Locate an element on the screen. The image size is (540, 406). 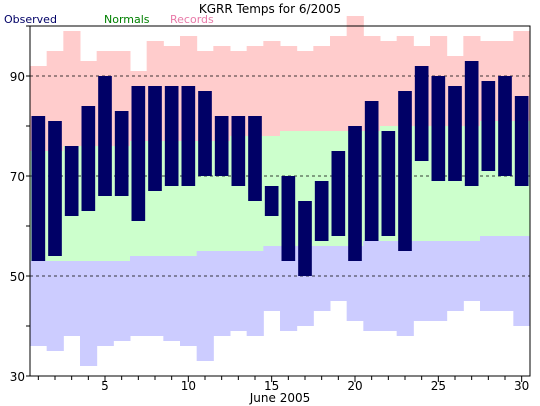
x-tick-label-20: 20 is located at coordinates (354, 386).